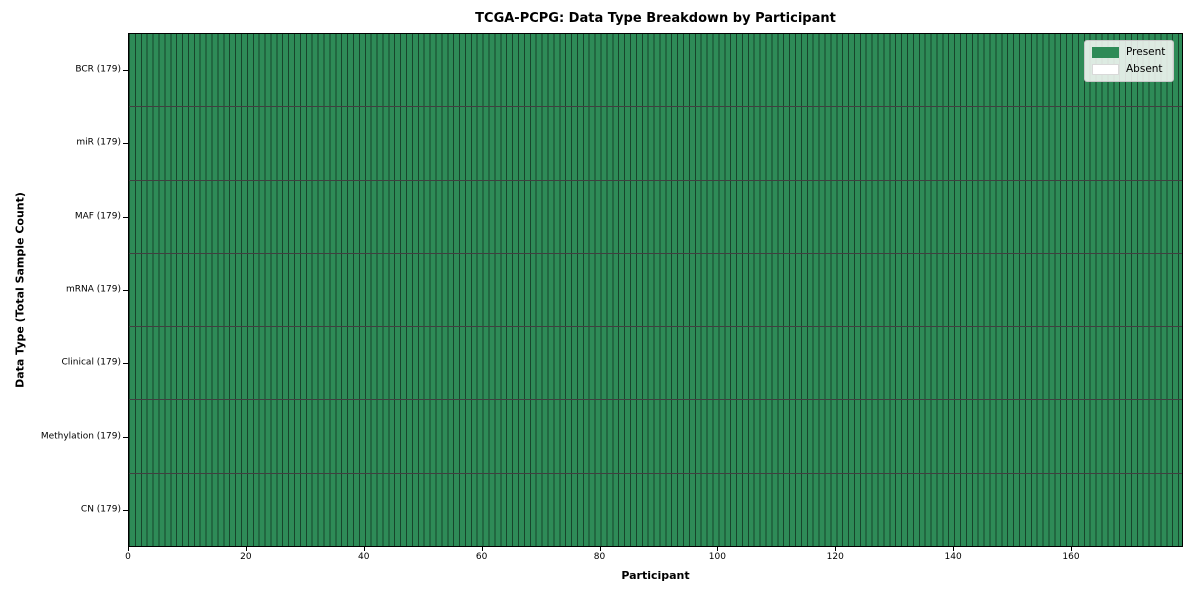 This screenshot has width=1200, height=600. I want to click on x-tick-label: 0, so click(128, 557).